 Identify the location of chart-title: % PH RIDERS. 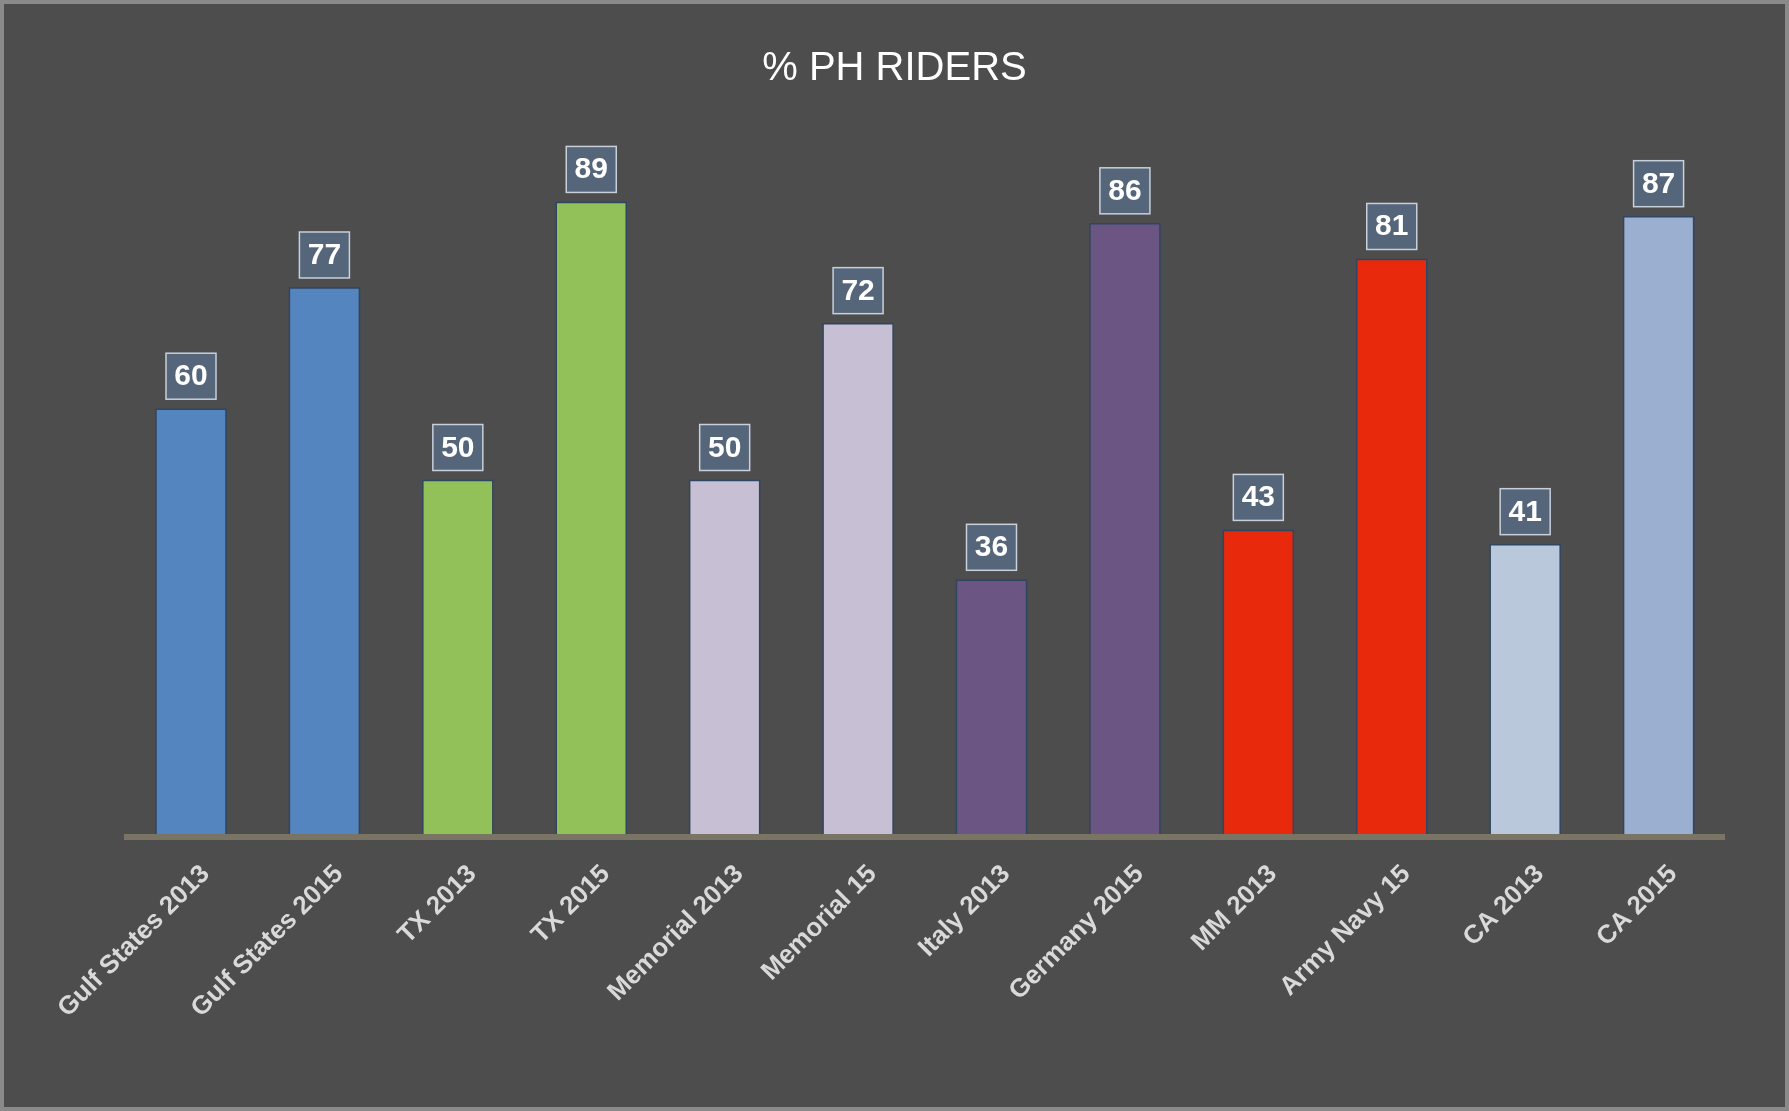
(894, 66).